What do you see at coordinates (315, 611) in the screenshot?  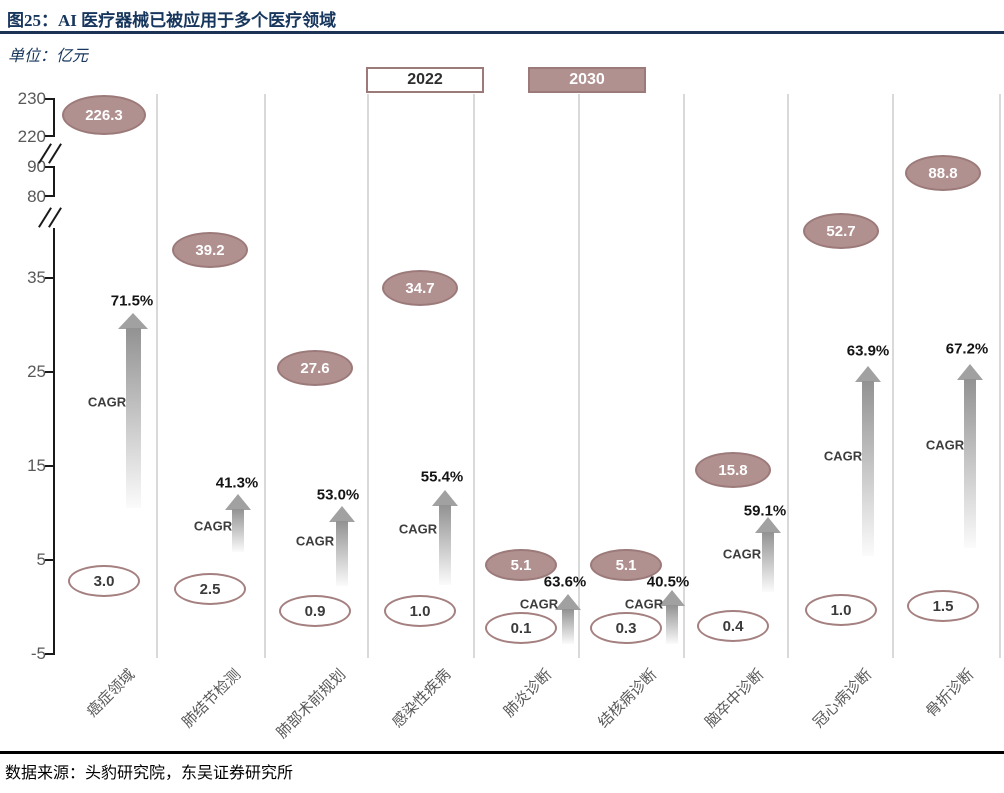 I see `bubble-2022: 0.9` at bounding box center [315, 611].